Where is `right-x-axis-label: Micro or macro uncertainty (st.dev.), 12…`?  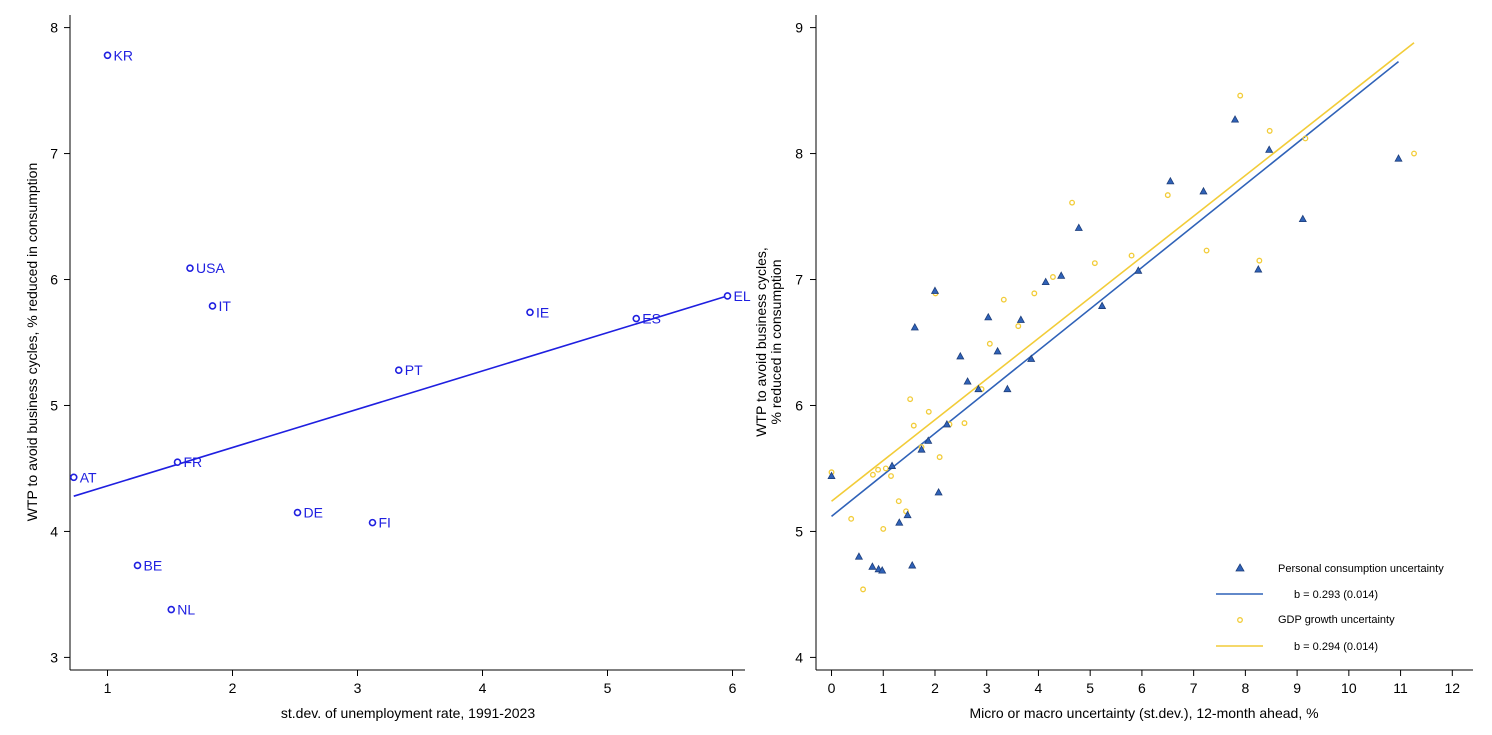
right-x-axis-label: Micro or macro uncertainty (st.dev.), 12… is located at coordinates (1143, 713).